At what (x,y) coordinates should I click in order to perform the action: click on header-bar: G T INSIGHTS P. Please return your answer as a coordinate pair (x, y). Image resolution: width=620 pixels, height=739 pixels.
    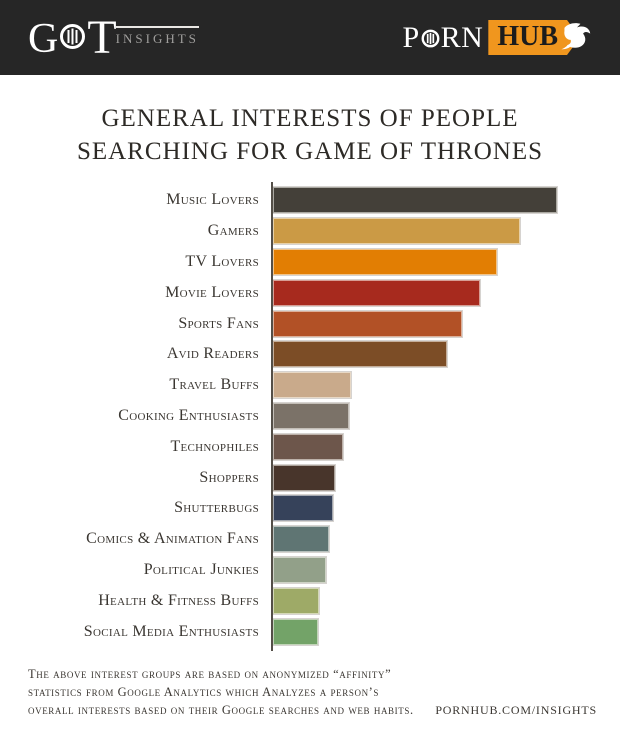
    Looking at the image, I should click on (310, 37).